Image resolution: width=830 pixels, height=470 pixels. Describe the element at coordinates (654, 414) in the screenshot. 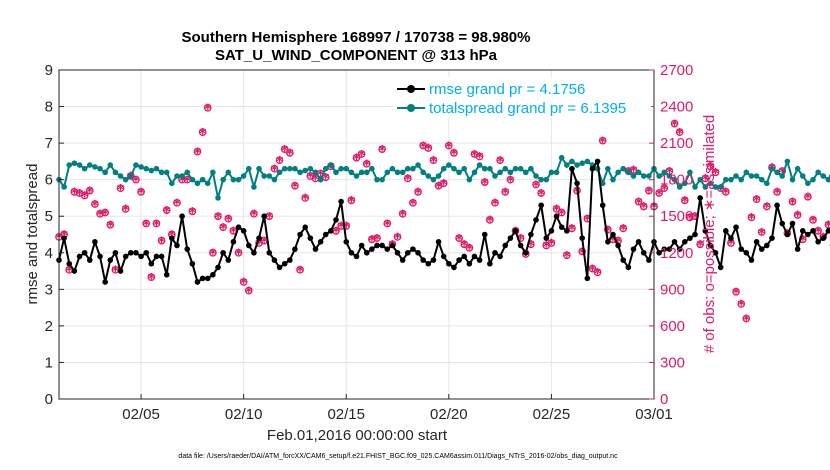

I see `x-tick-label: 03/01` at that location.